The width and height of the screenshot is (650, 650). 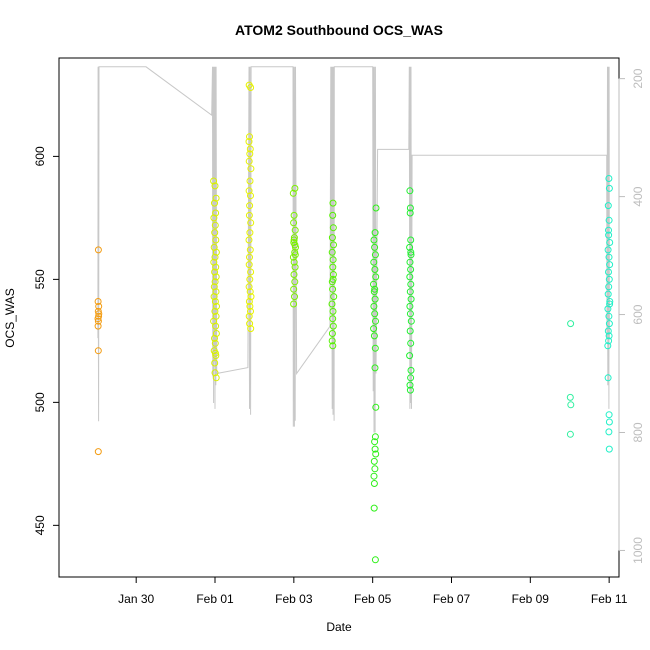 I want to click on x-tick-label: Feb 01, so click(x=215, y=599).